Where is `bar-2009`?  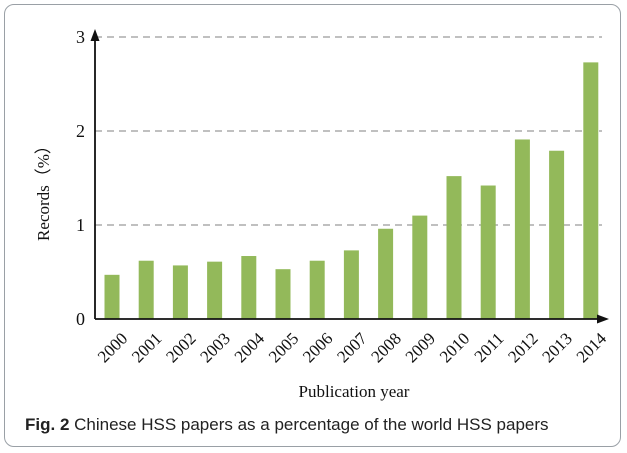
bar-2009 is located at coordinates (420, 267).